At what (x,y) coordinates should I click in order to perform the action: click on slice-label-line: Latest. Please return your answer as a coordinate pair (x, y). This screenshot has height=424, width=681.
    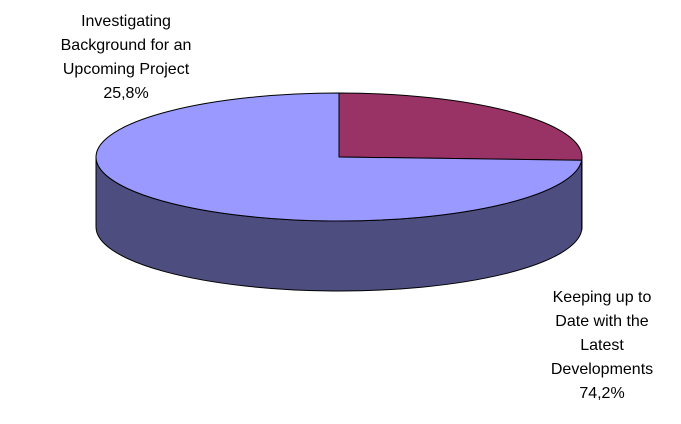
    Looking at the image, I should click on (602, 345).